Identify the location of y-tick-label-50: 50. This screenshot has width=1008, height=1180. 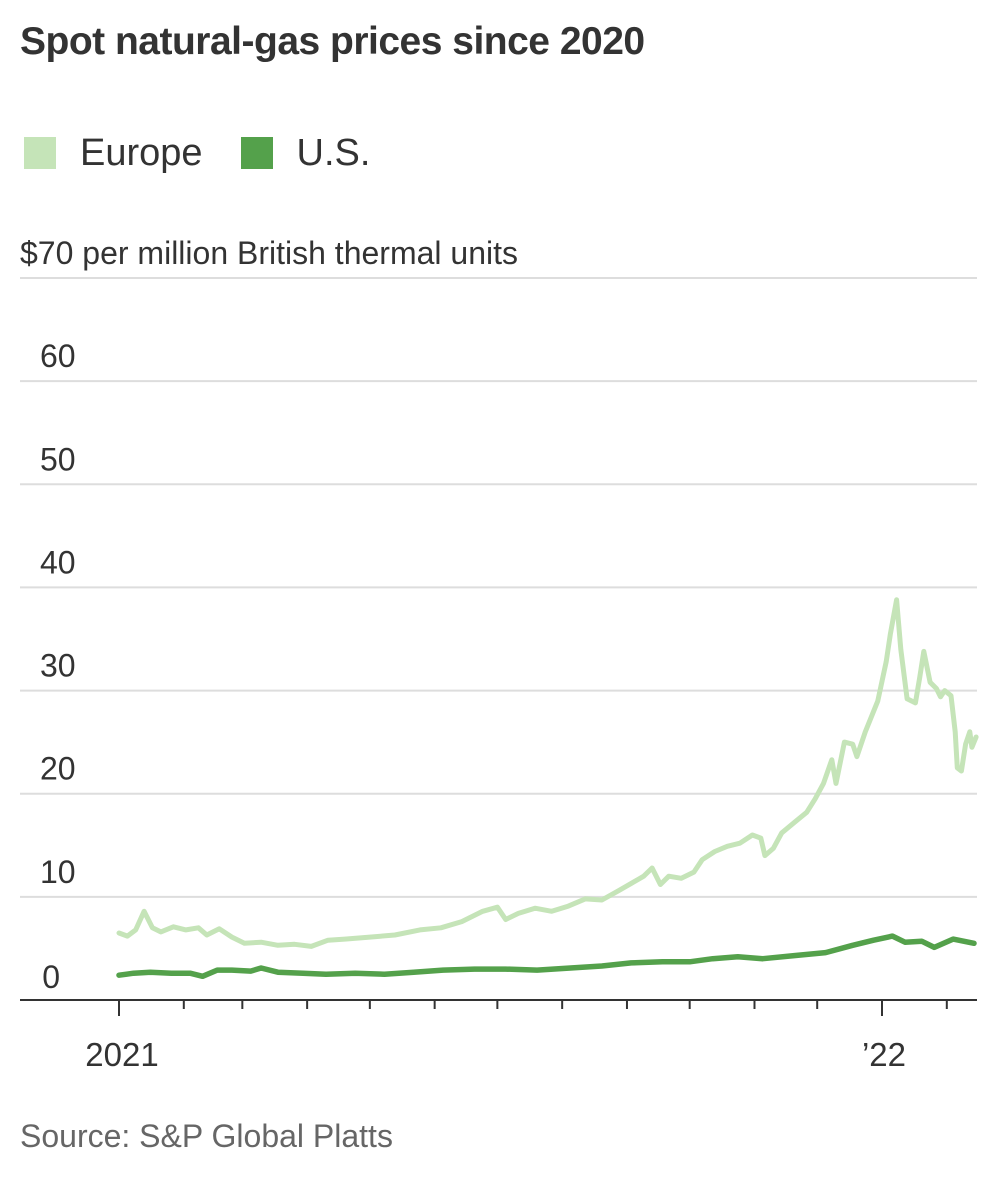
(58, 459).